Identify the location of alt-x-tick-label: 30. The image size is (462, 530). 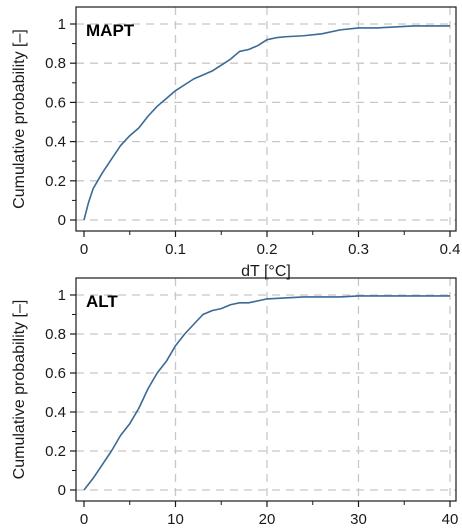
(358, 519).